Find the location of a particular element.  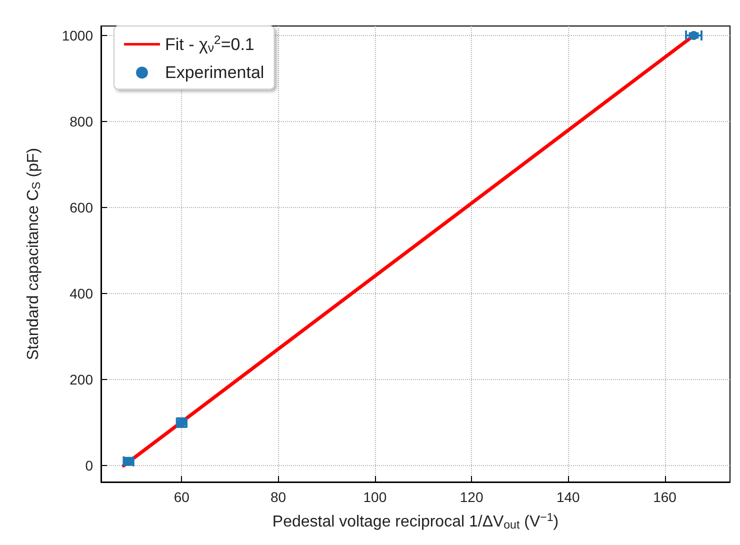

y-tick-label: 800 is located at coordinates (82, 122).